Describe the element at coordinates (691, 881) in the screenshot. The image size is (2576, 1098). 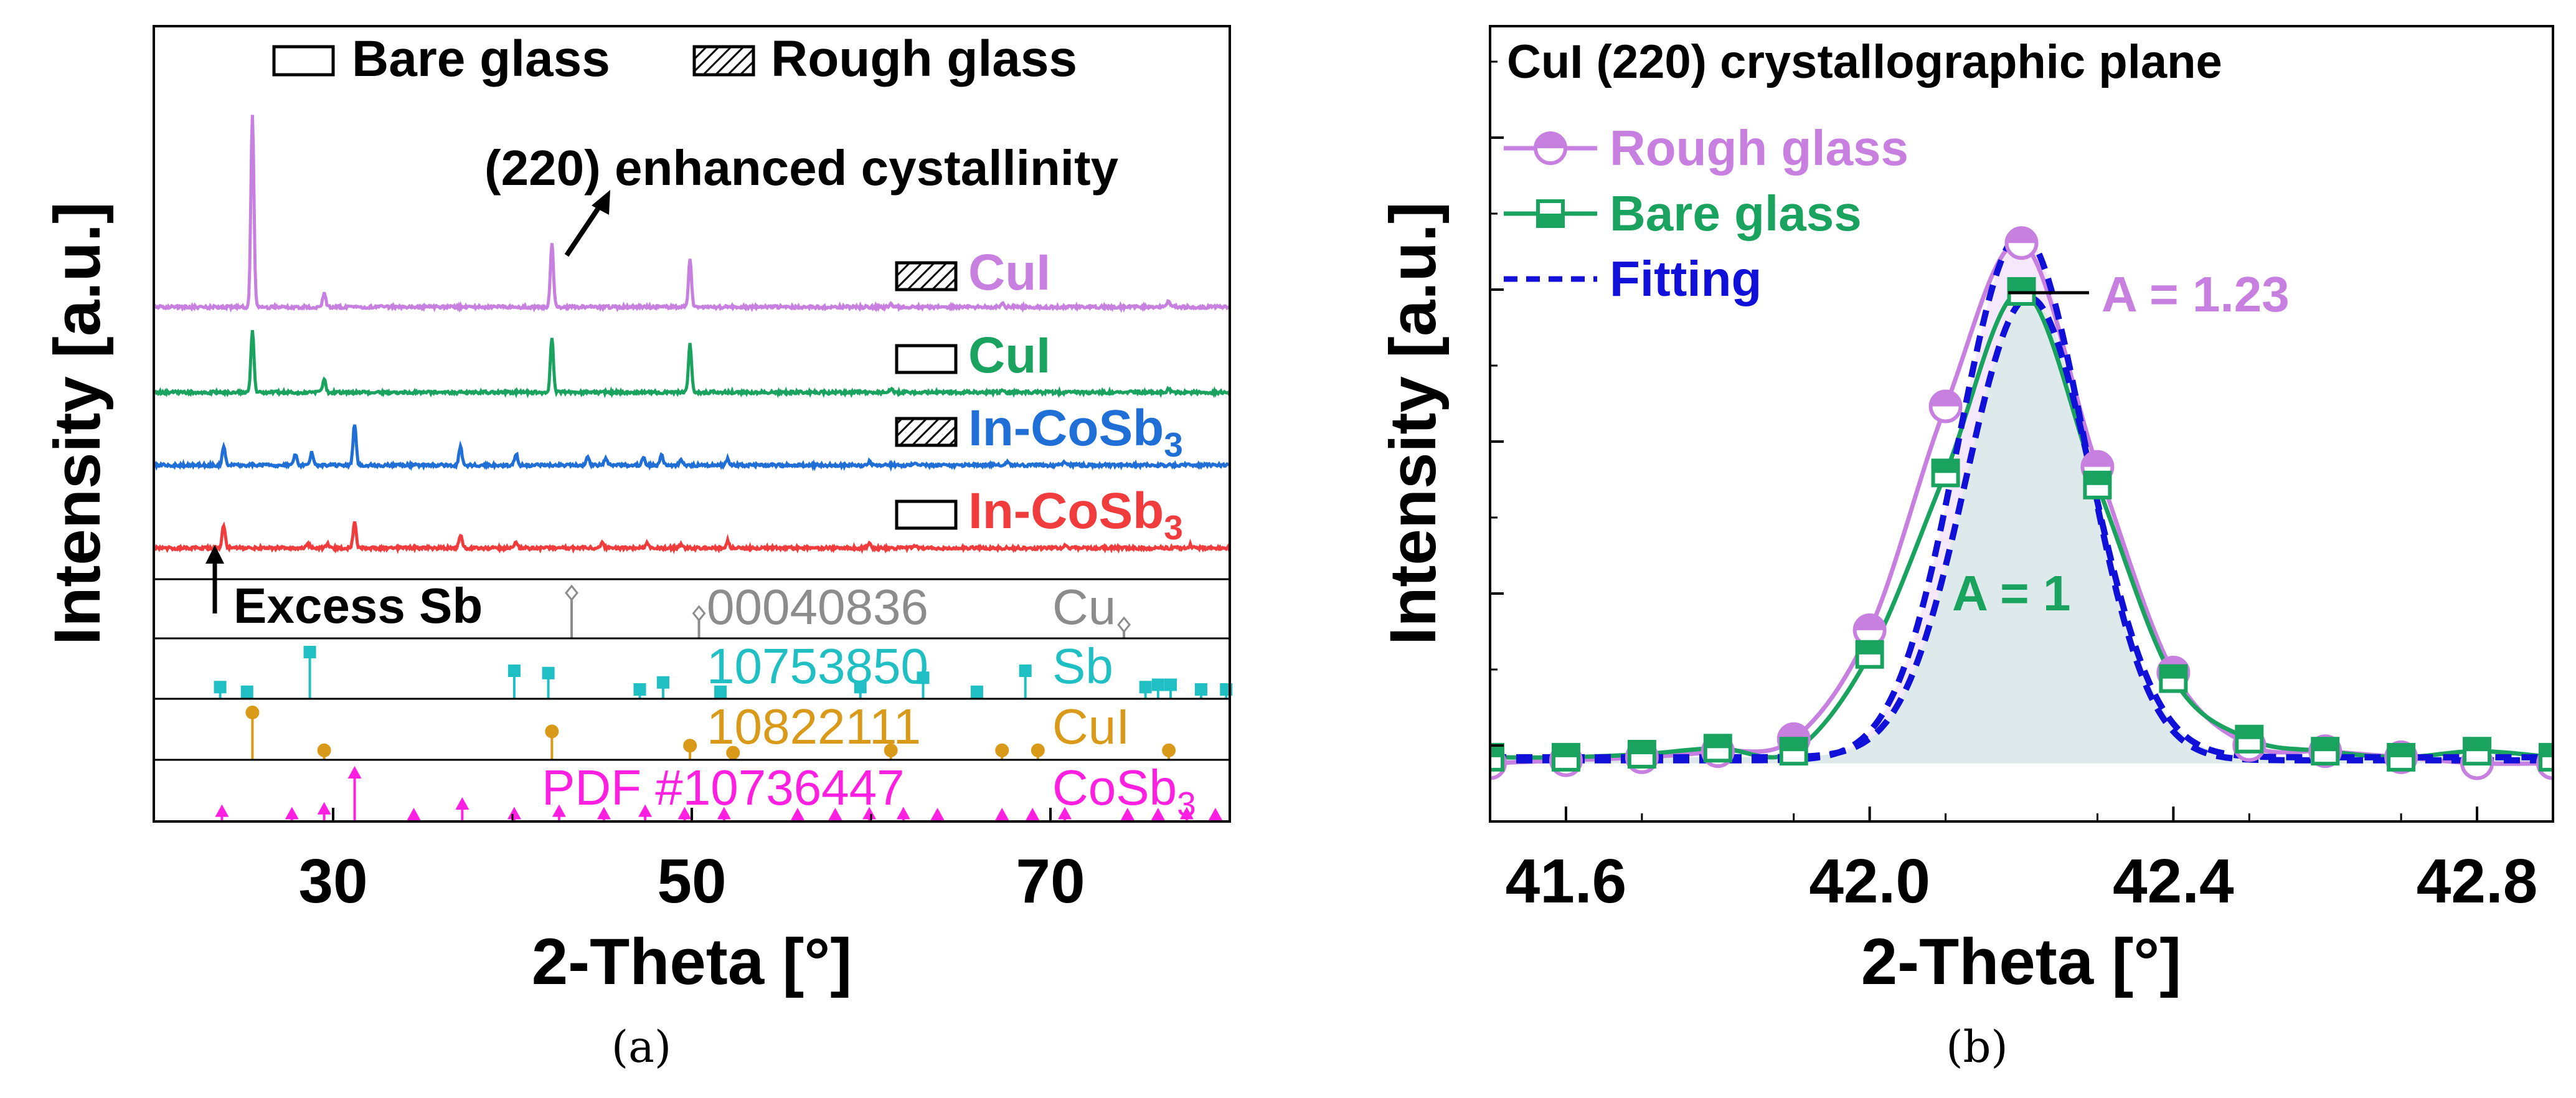
I see `x-tick-label: 50` at that location.